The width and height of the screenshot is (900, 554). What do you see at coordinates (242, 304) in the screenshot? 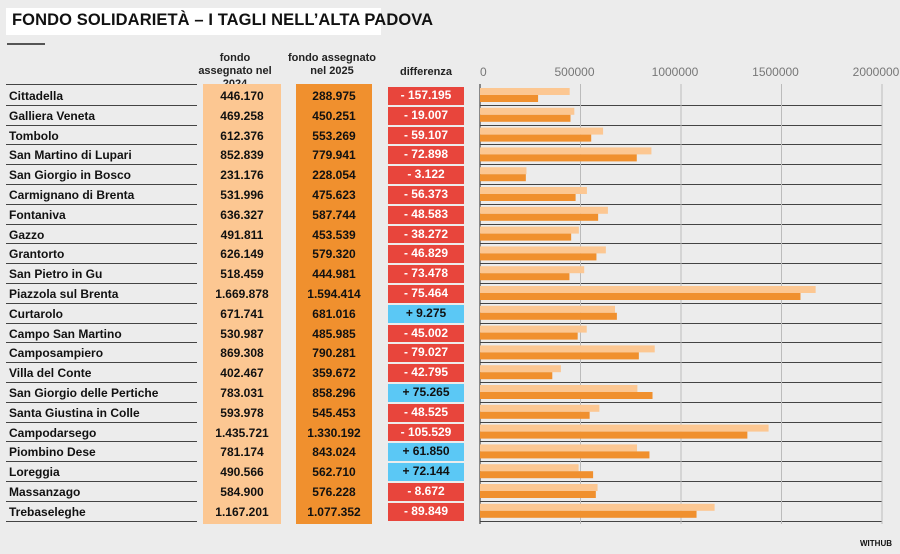
I see `column-2024-background` at bounding box center [242, 304].